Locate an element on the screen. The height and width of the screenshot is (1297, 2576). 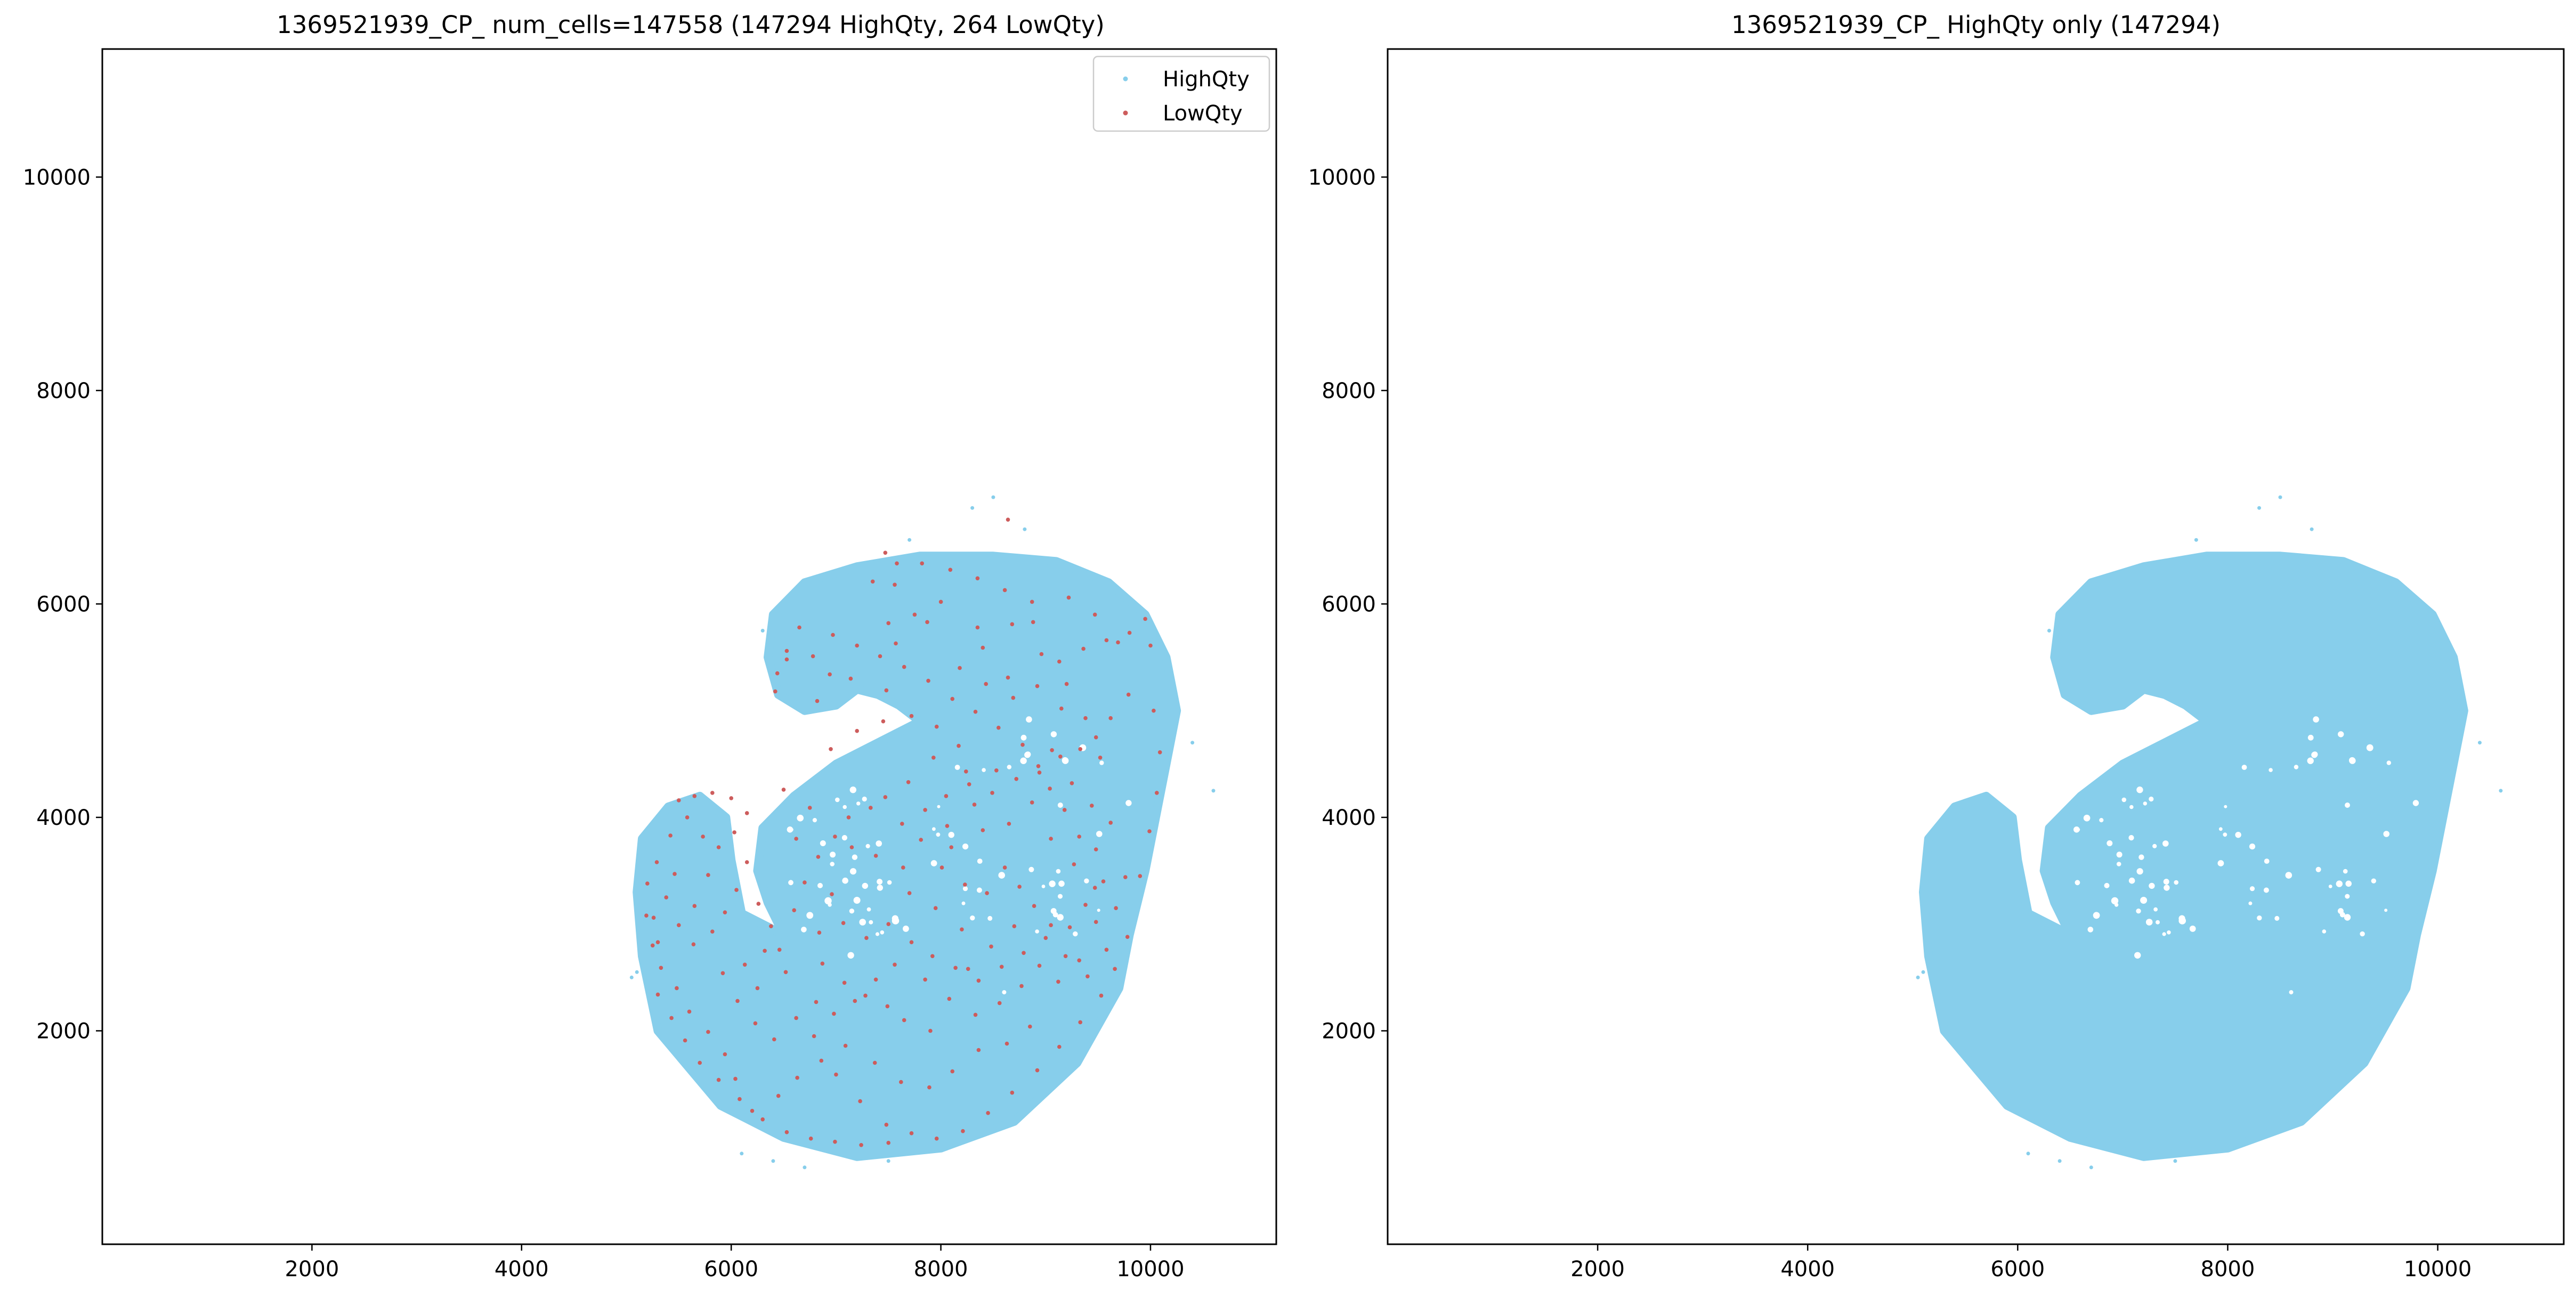
right-highqty-stray-point is located at coordinates (2059, 1161).